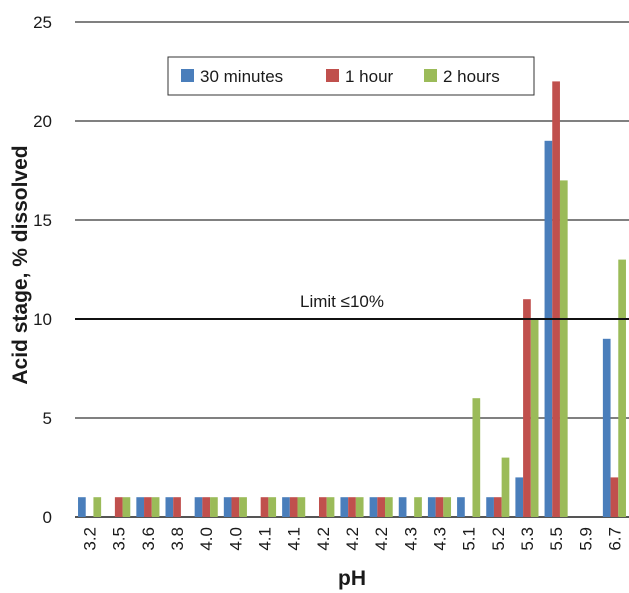 The width and height of the screenshot is (629, 593). I want to click on legend-label: 30 minutes, so click(241, 76).